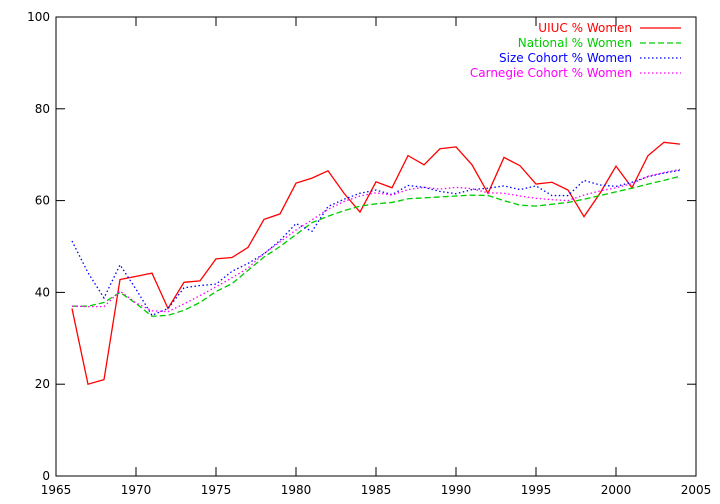 This screenshot has width=720, height=504. Describe the element at coordinates (456, 490) in the screenshot. I see `x-tick-label: 1990` at that location.